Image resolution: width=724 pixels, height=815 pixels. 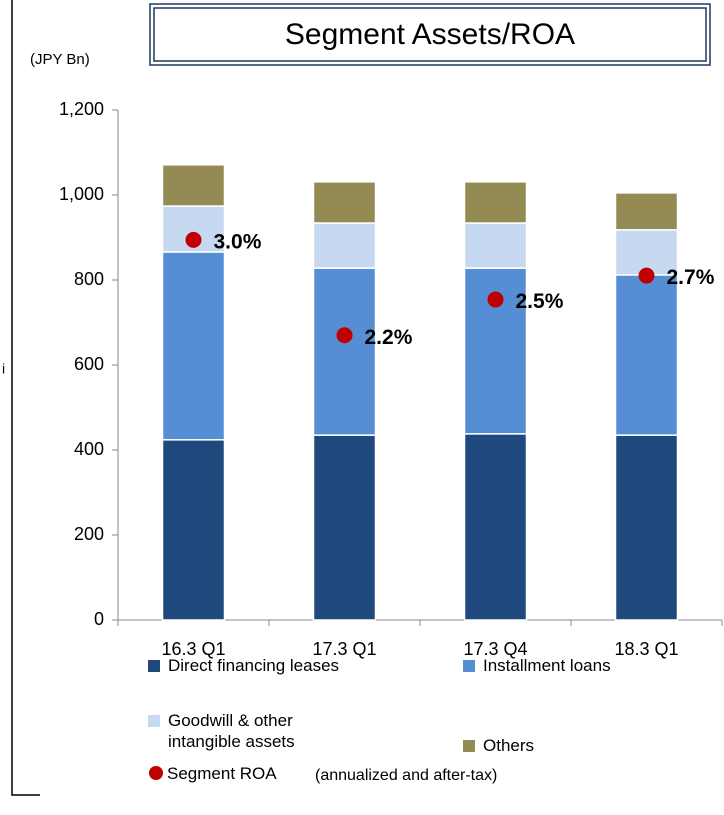 What do you see at coordinates (99, 619) in the screenshot?
I see `y-tick-label: 0` at bounding box center [99, 619].